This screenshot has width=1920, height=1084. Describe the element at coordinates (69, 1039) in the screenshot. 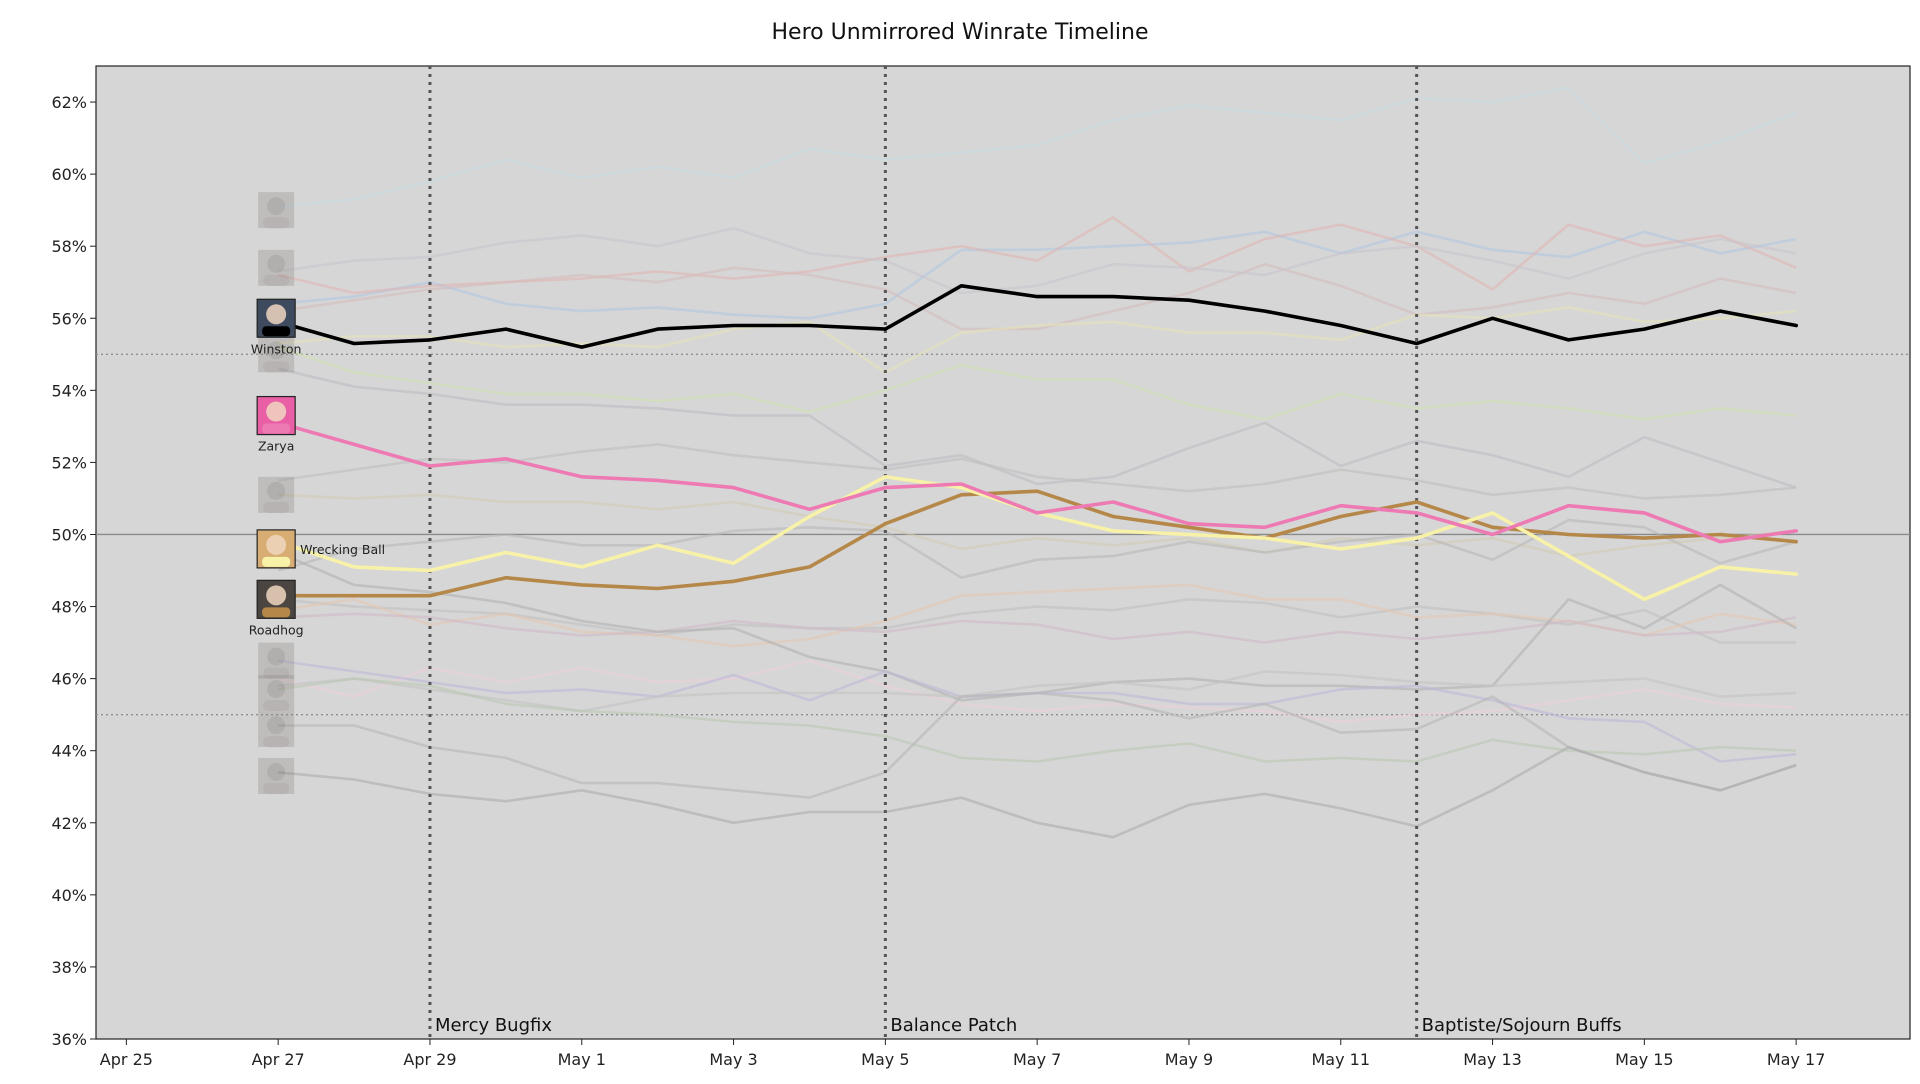

I see `y-tick-label: 36%` at that location.